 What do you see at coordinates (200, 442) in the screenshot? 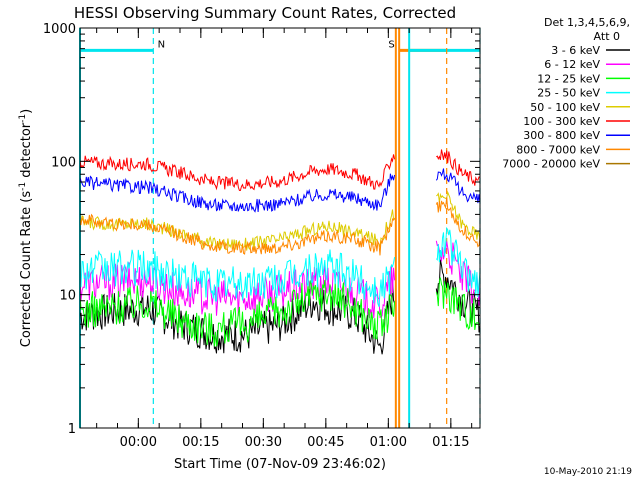
I see `x-tick-label: 00:15` at bounding box center [200, 442].